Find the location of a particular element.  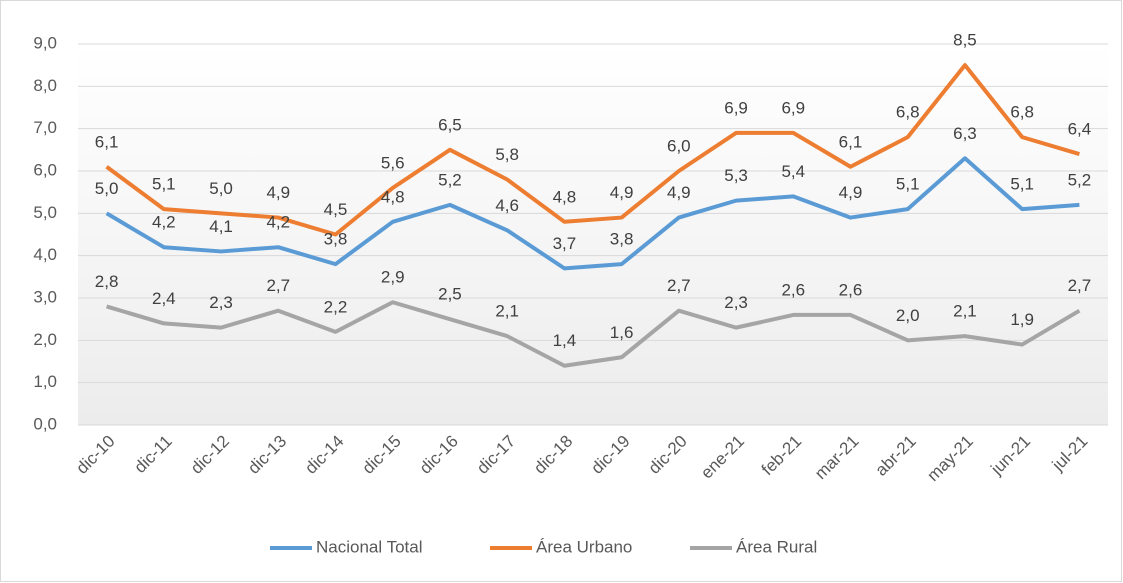

y-tick-label: 7,0 is located at coordinates (45, 127).